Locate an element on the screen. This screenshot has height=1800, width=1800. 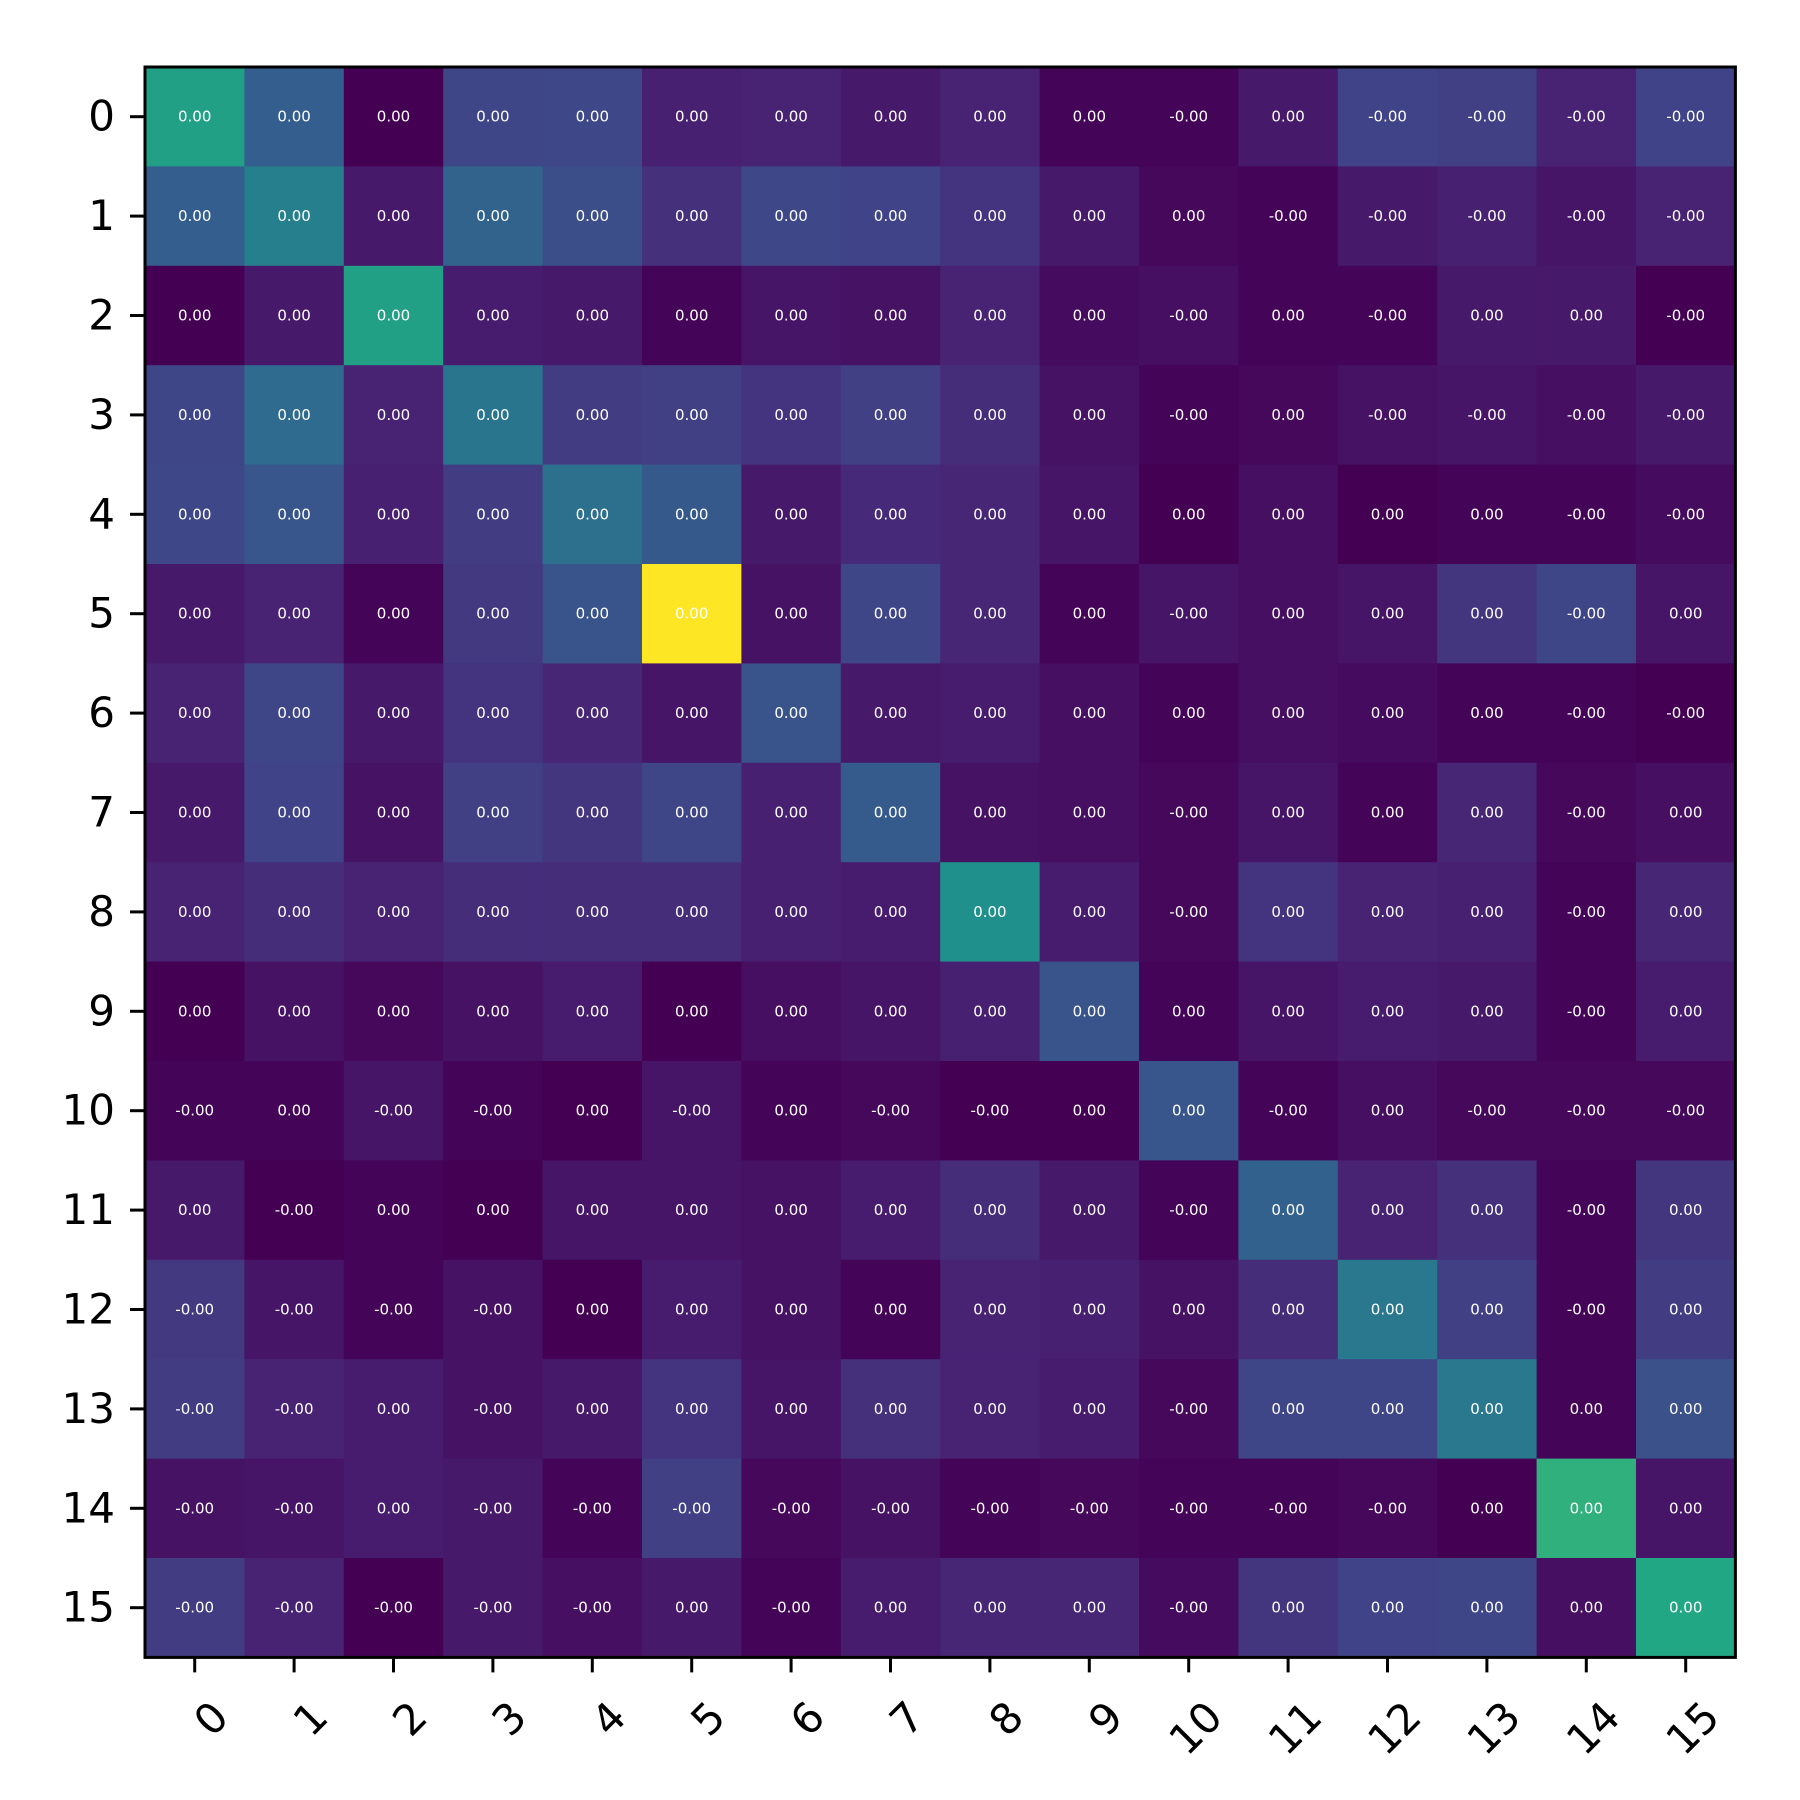
x-tick-label: 14 is located at coordinates (1593, 1728).